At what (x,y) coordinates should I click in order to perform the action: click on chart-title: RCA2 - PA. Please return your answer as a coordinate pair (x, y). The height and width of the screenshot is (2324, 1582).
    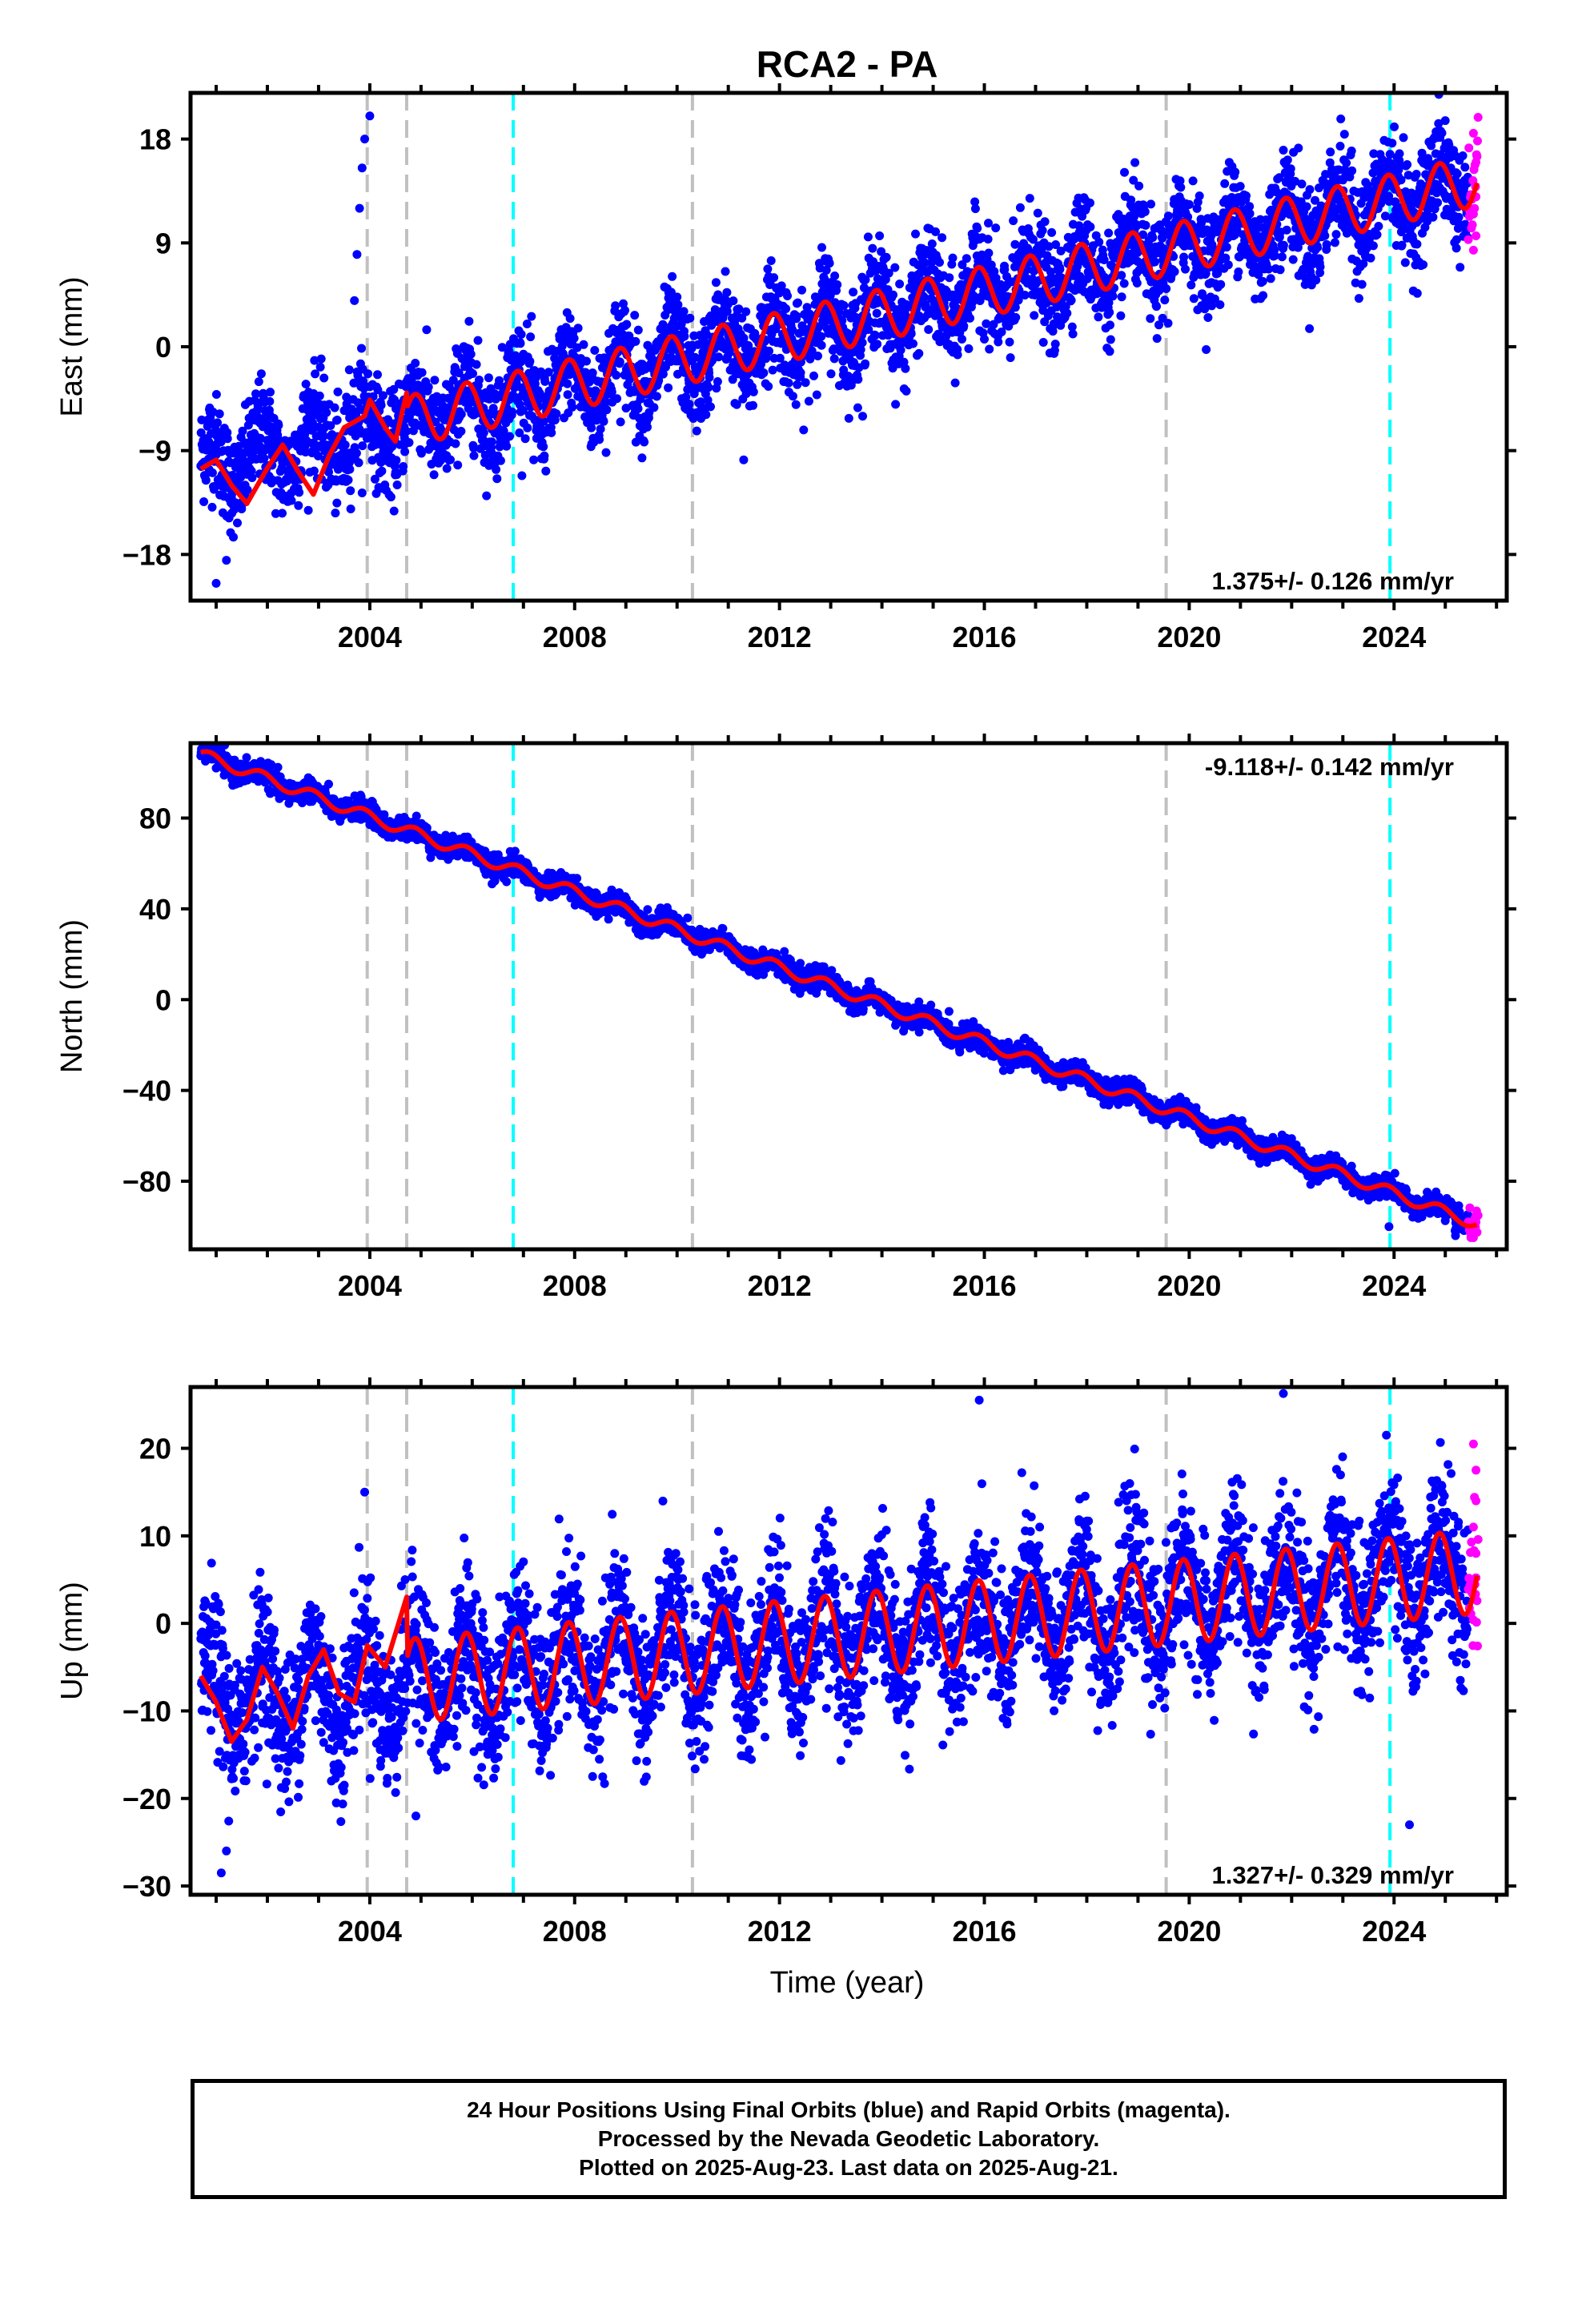
    Looking at the image, I should click on (847, 64).